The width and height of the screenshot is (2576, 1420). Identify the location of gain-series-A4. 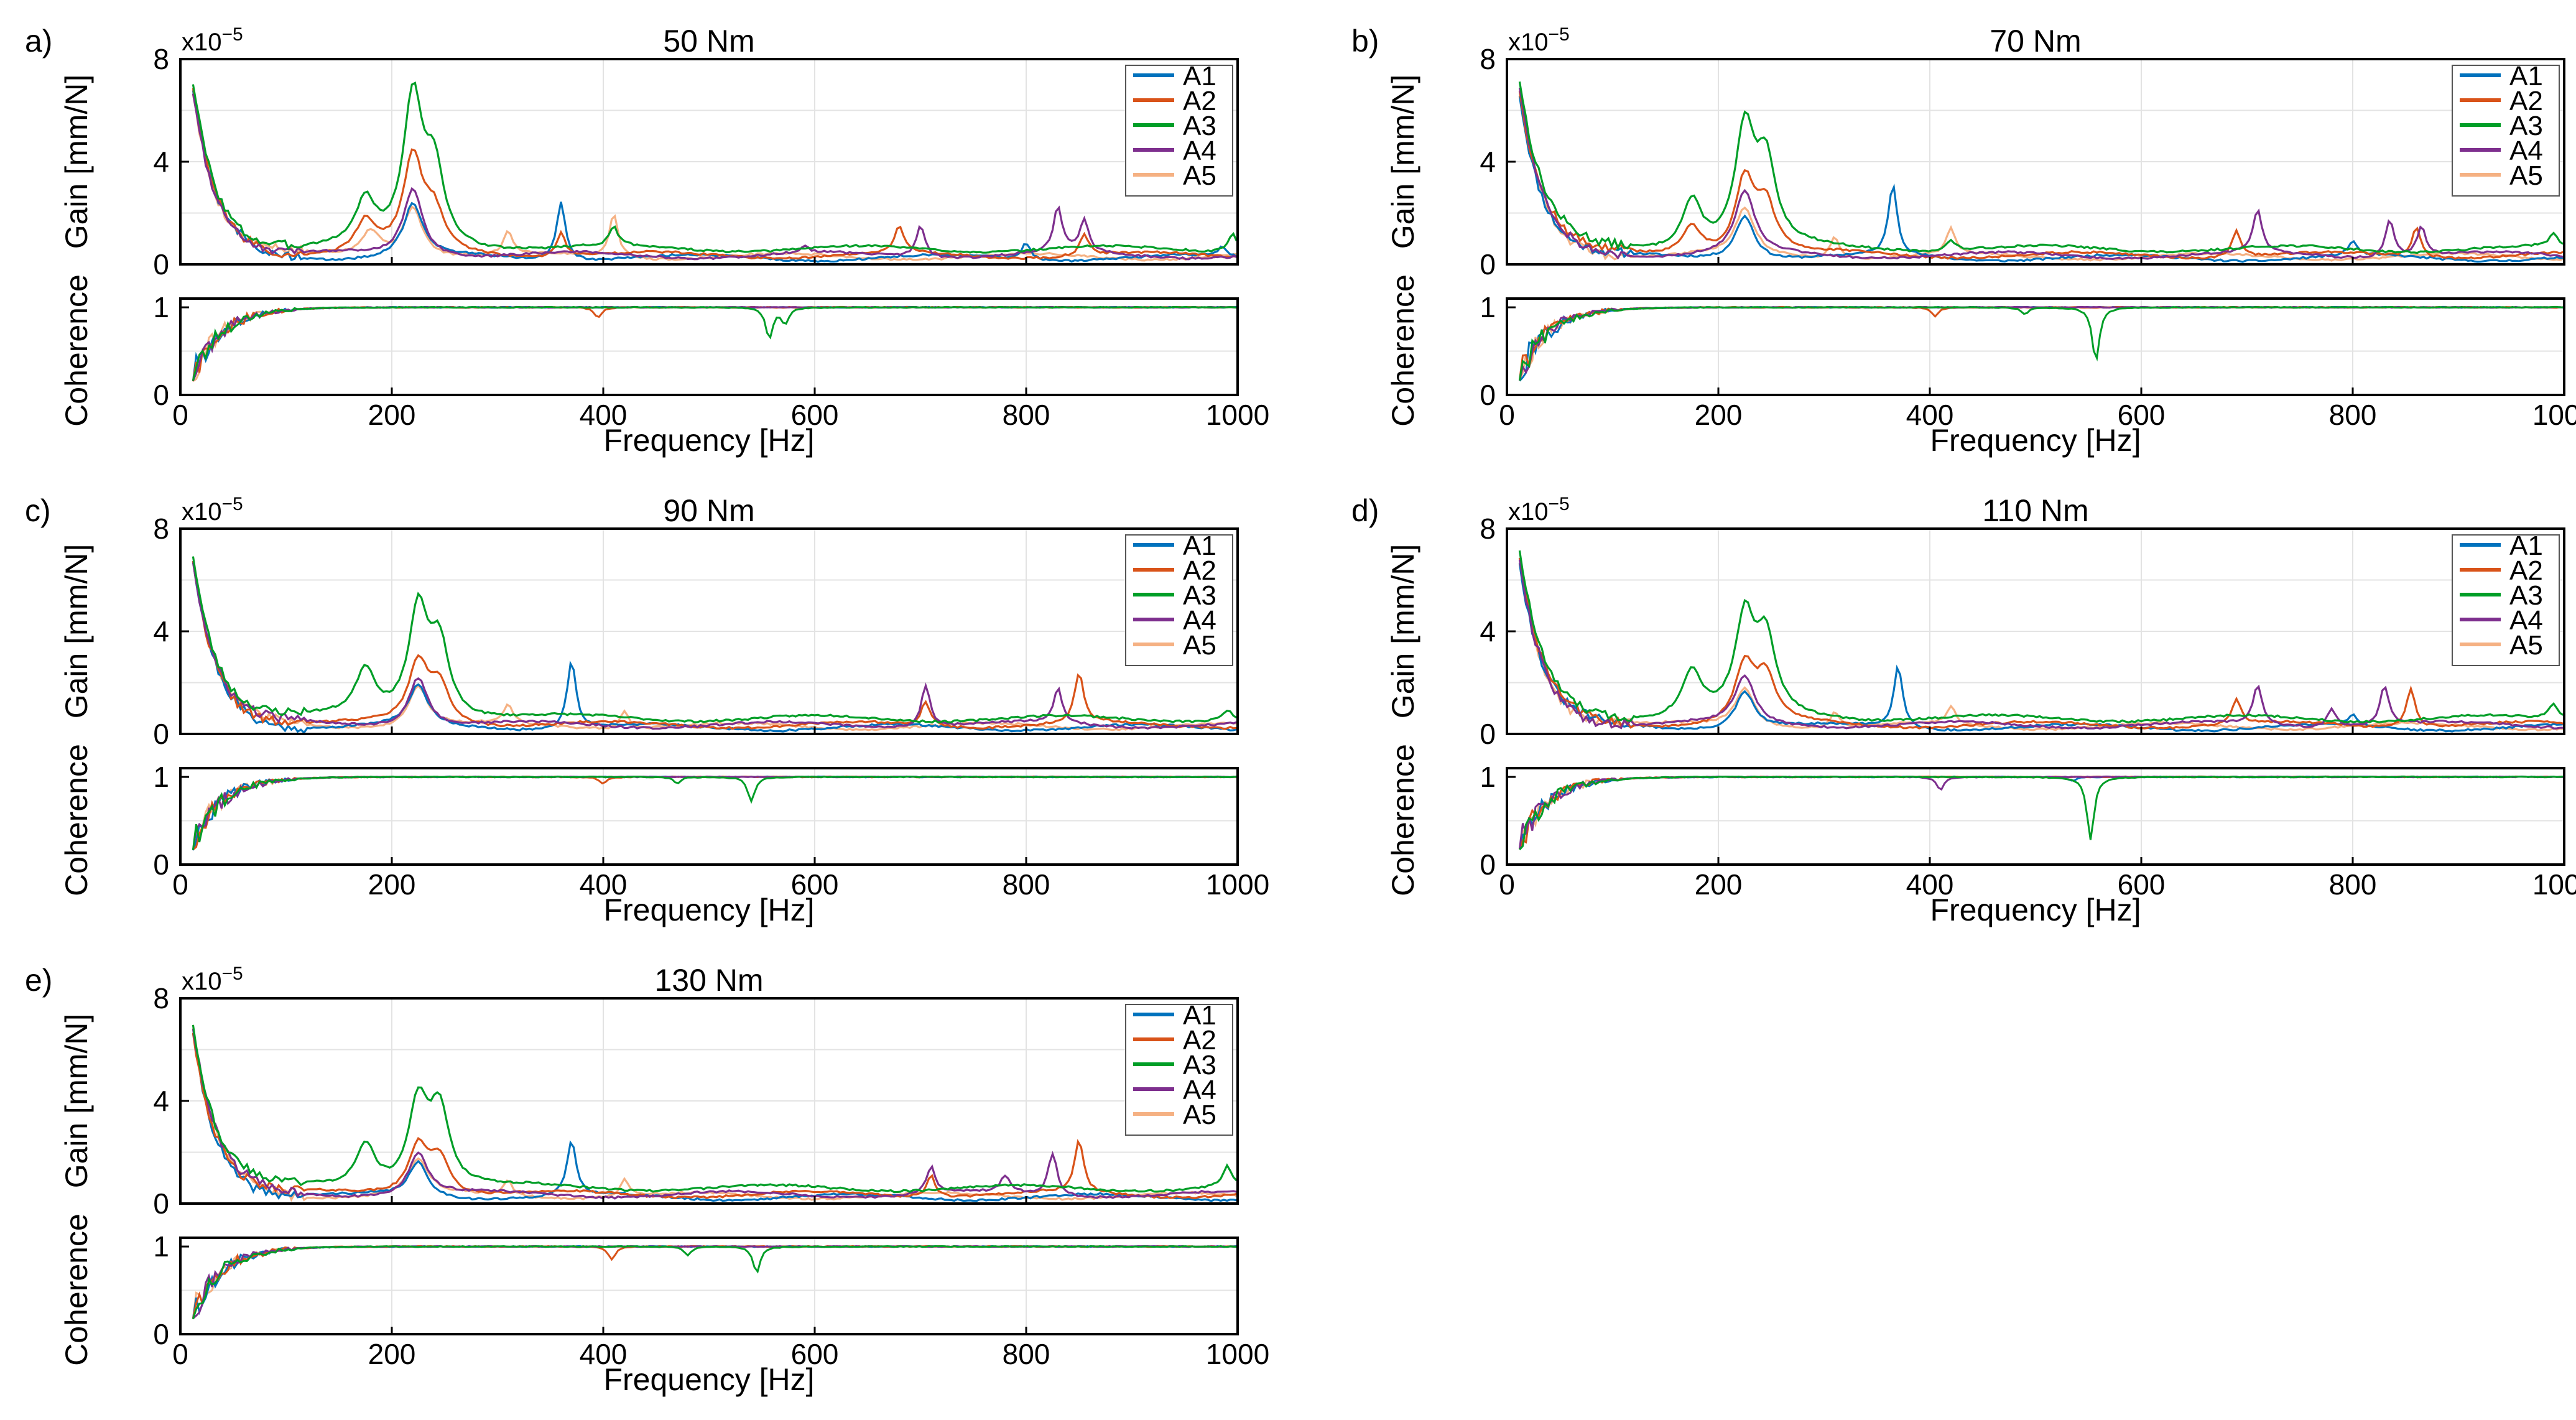
(715, 646).